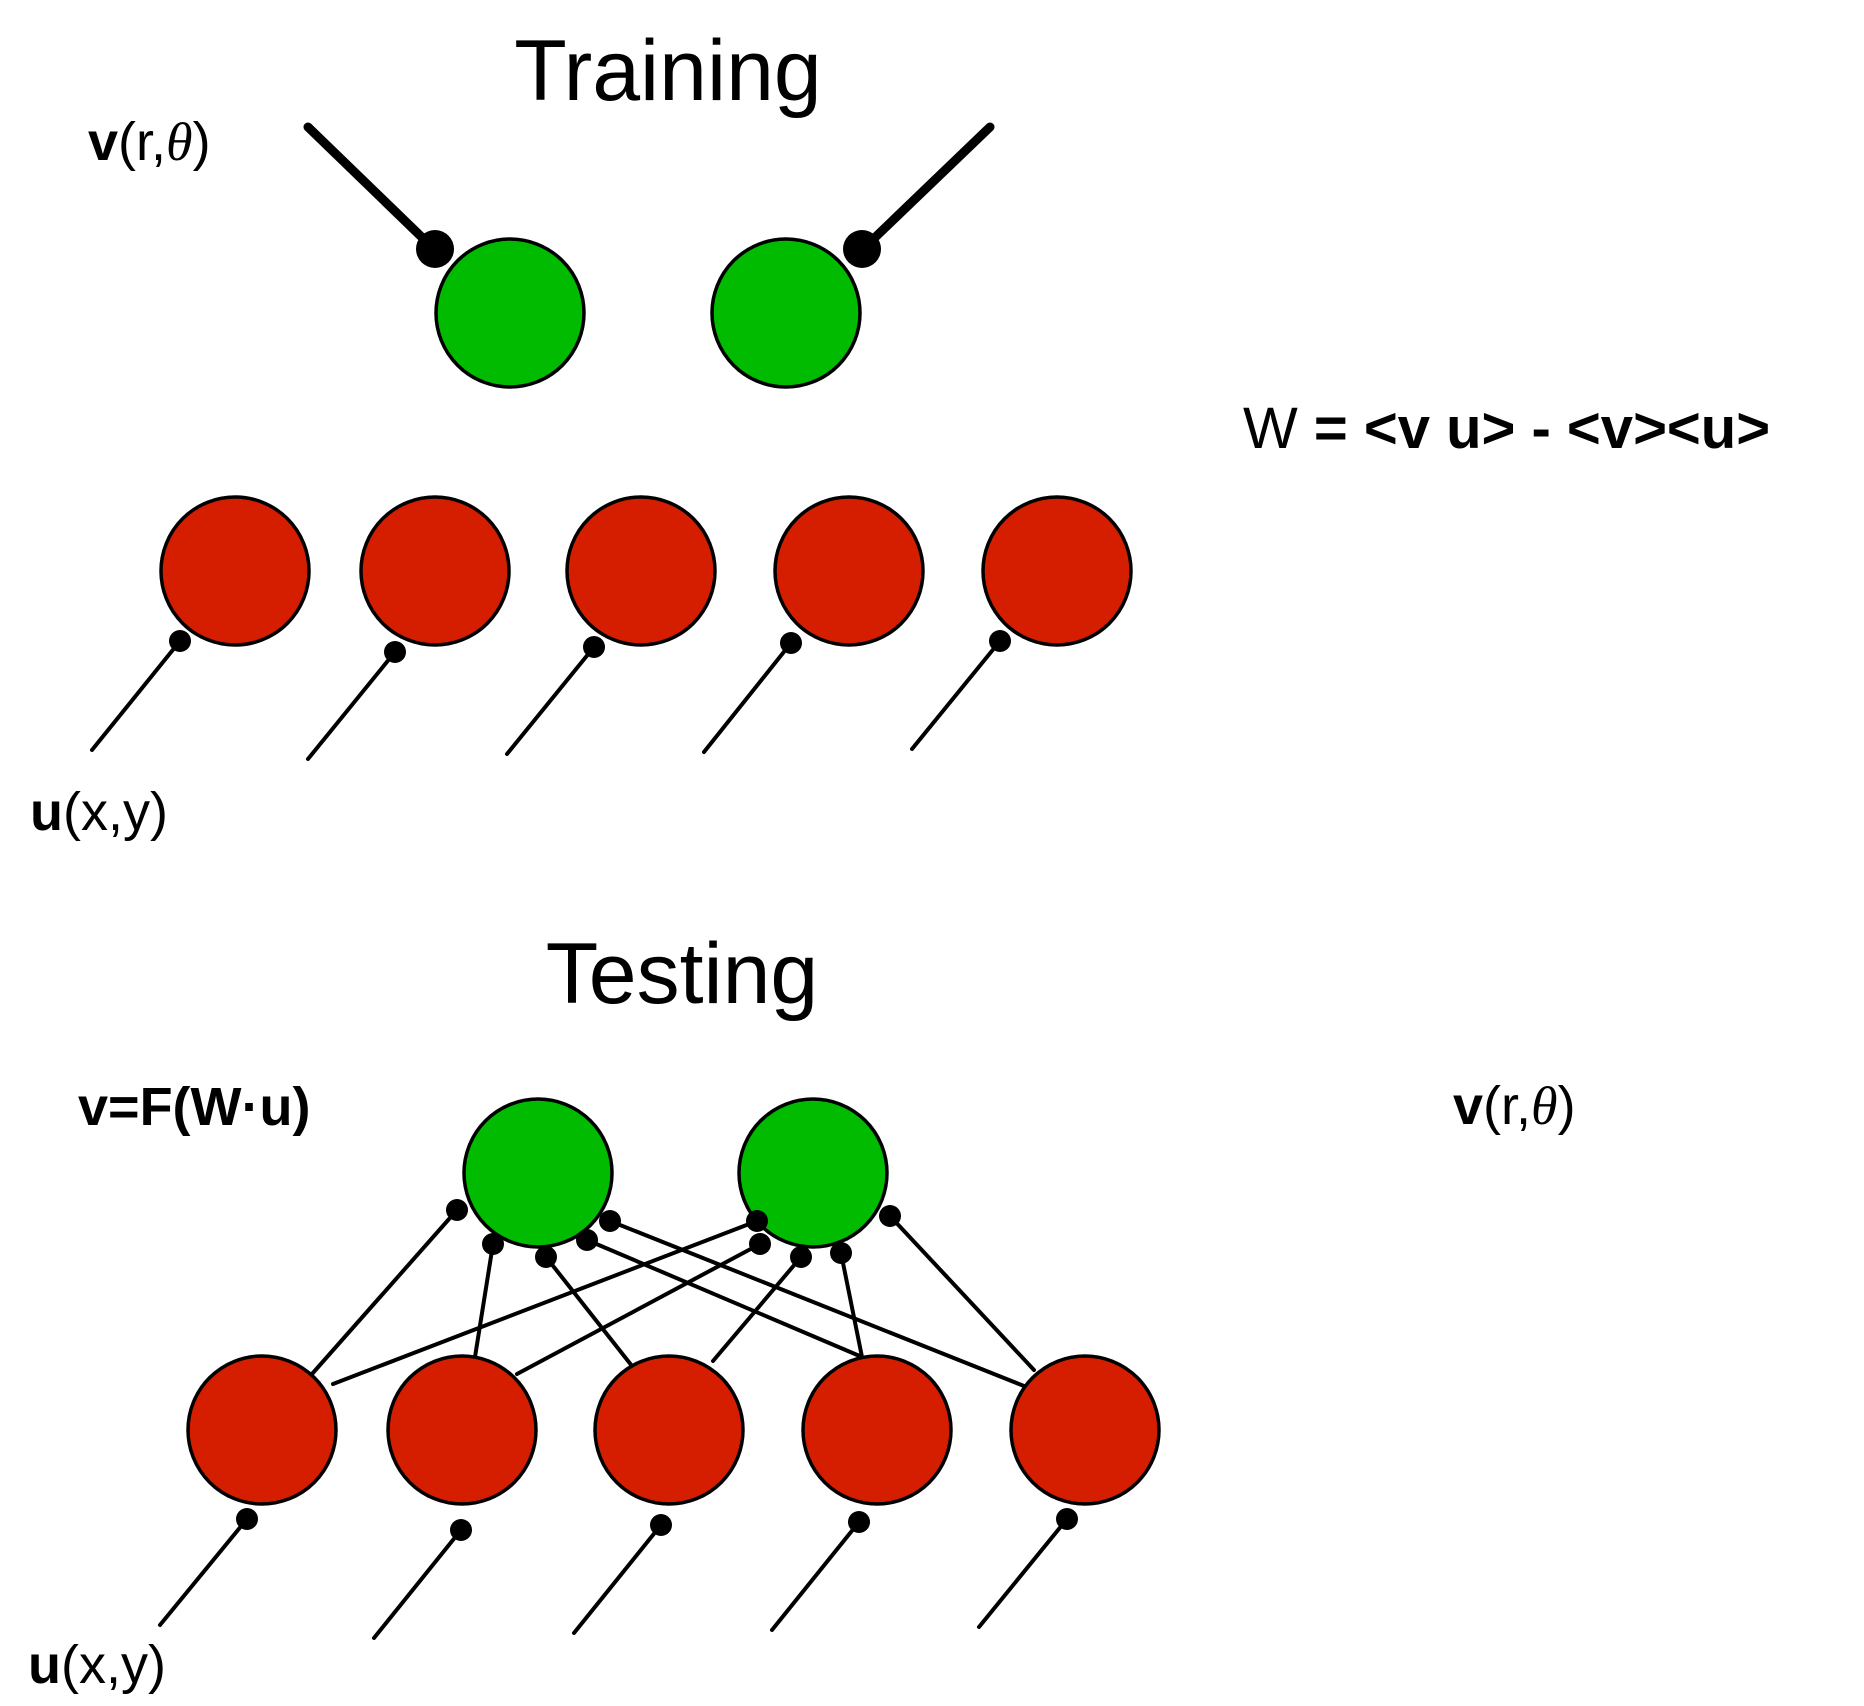  I want to click on testing-output-label: v(r,θ), so click(1514, 1106).